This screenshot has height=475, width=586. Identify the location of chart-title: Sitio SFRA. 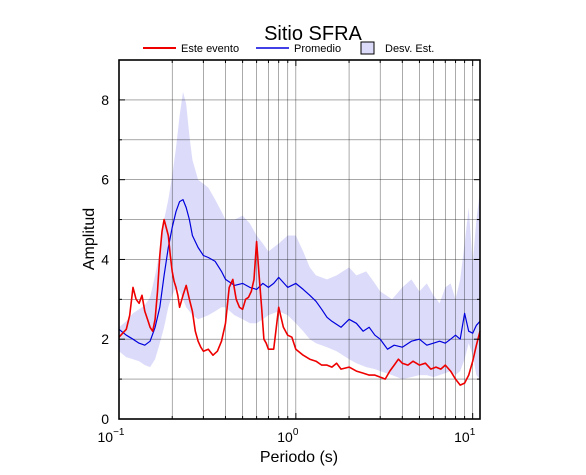
(313, 34).